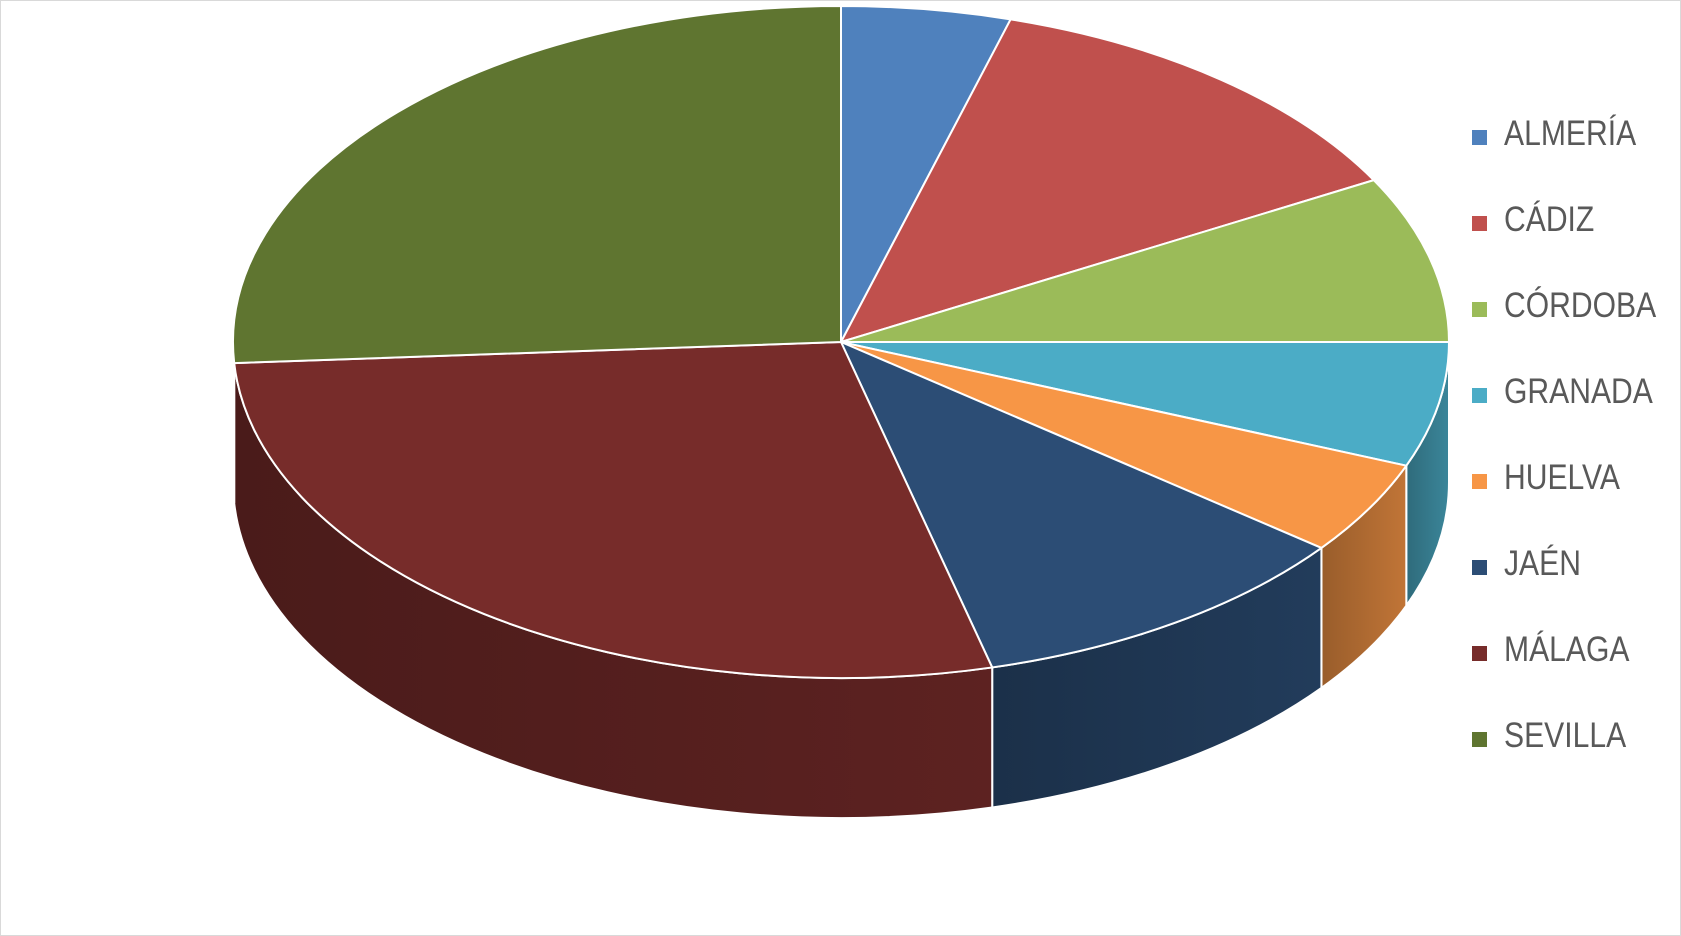 The image size is (1681, 936). I want to click on legend-item-malaga: MÁLAGA, so click(1574, 669).